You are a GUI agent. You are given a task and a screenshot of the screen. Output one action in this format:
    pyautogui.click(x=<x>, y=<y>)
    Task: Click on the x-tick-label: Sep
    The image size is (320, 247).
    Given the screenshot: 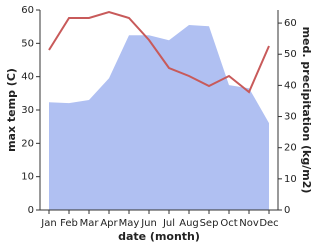 What is the action you would take?
    pyautogui.click(x=209, y=223)
    